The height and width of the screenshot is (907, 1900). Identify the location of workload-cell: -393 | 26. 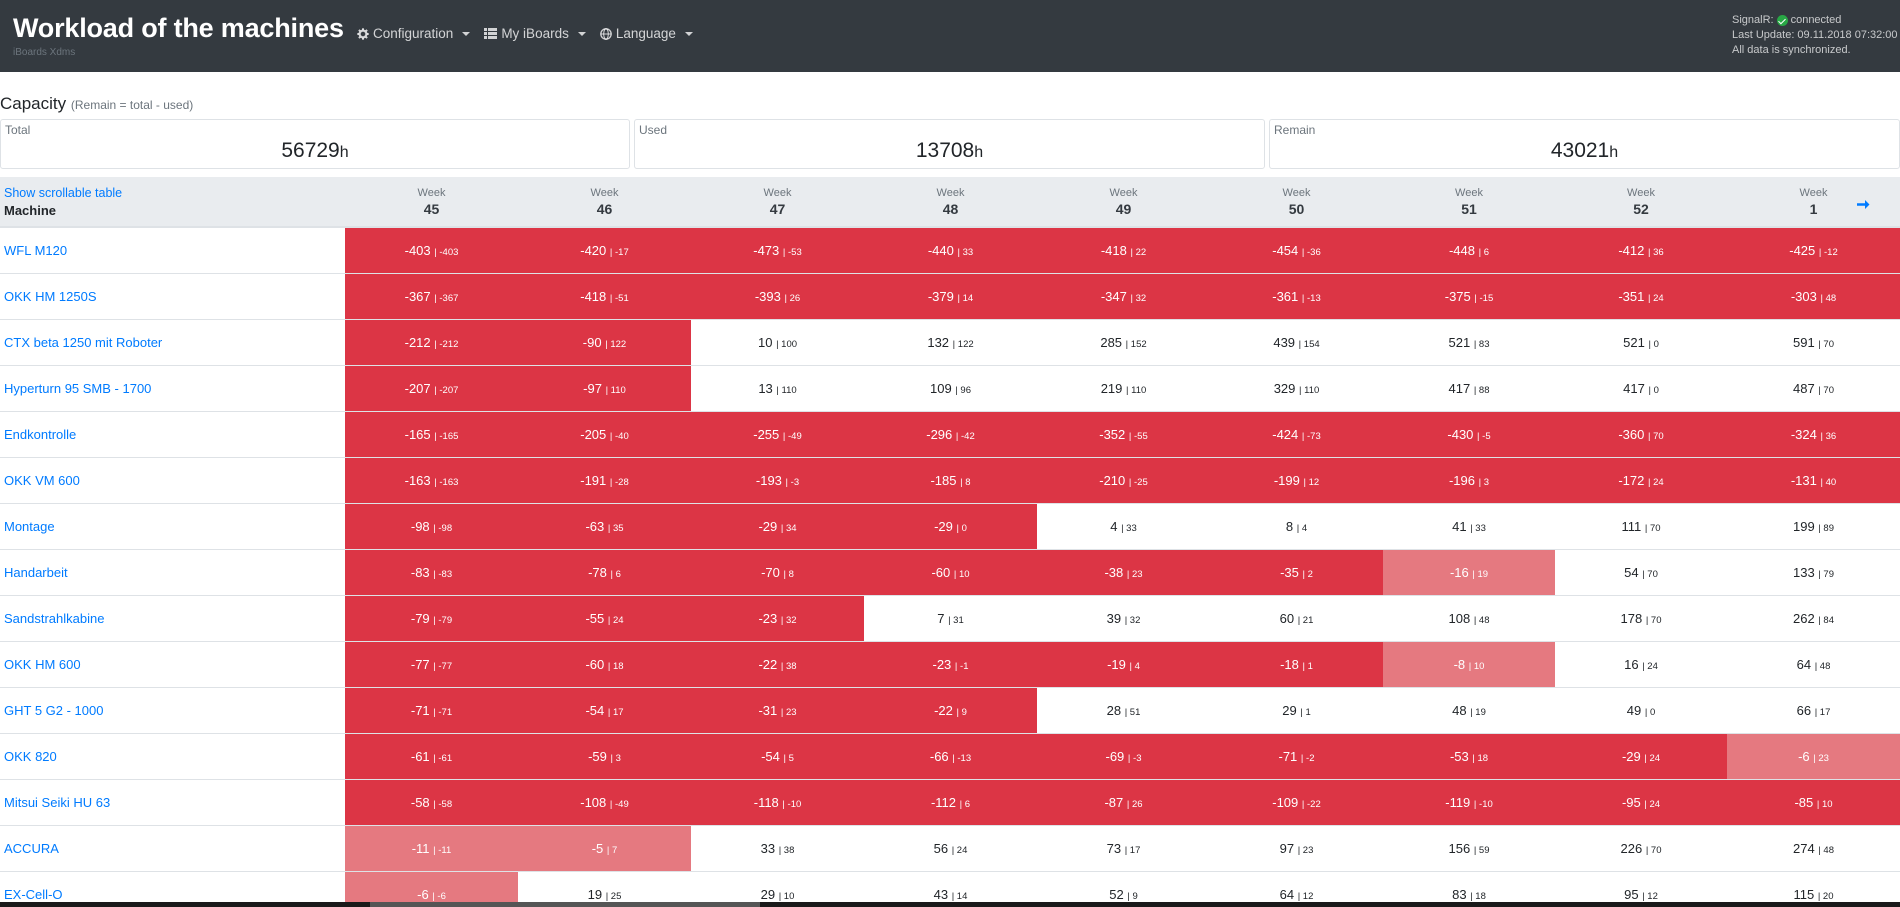
(777, 295).